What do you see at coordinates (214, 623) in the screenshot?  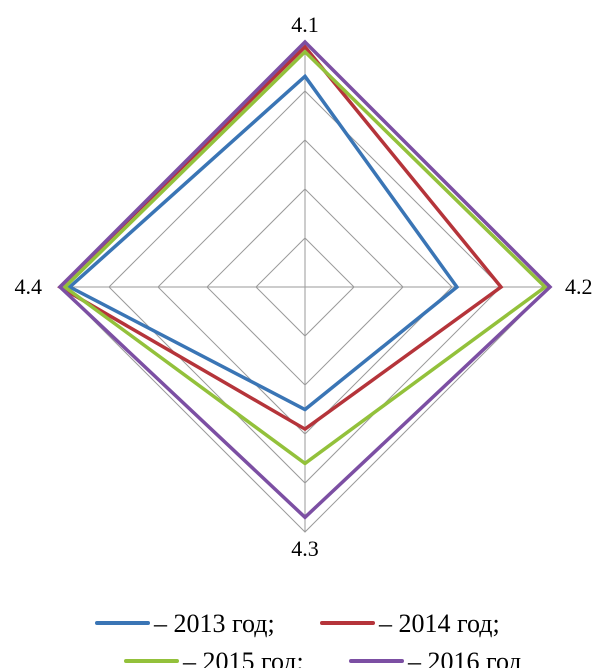 I see `legend-label-2013: – 2013 год;` at bounding box center [214, 623].